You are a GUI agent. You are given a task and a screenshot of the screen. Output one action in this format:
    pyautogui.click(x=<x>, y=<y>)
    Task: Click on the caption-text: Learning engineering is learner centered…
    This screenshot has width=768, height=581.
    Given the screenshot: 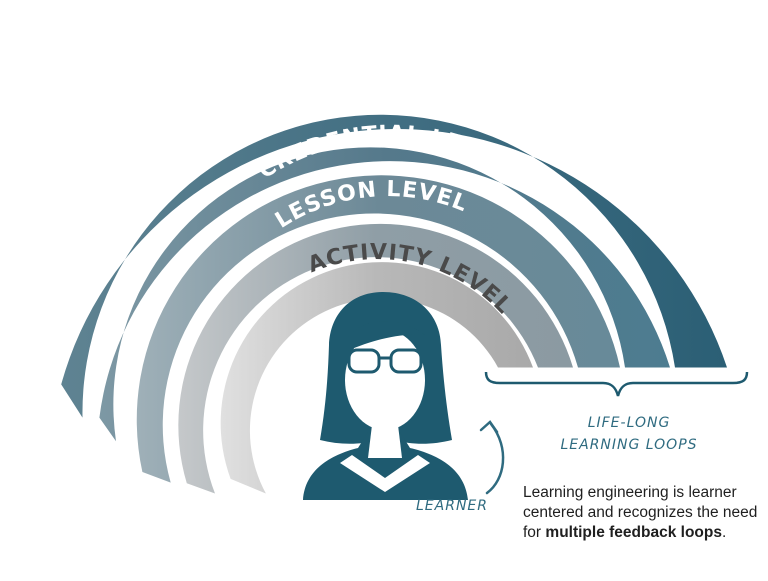 What is the action you would take?
    pyautogui.click(x=640, y=512)
    